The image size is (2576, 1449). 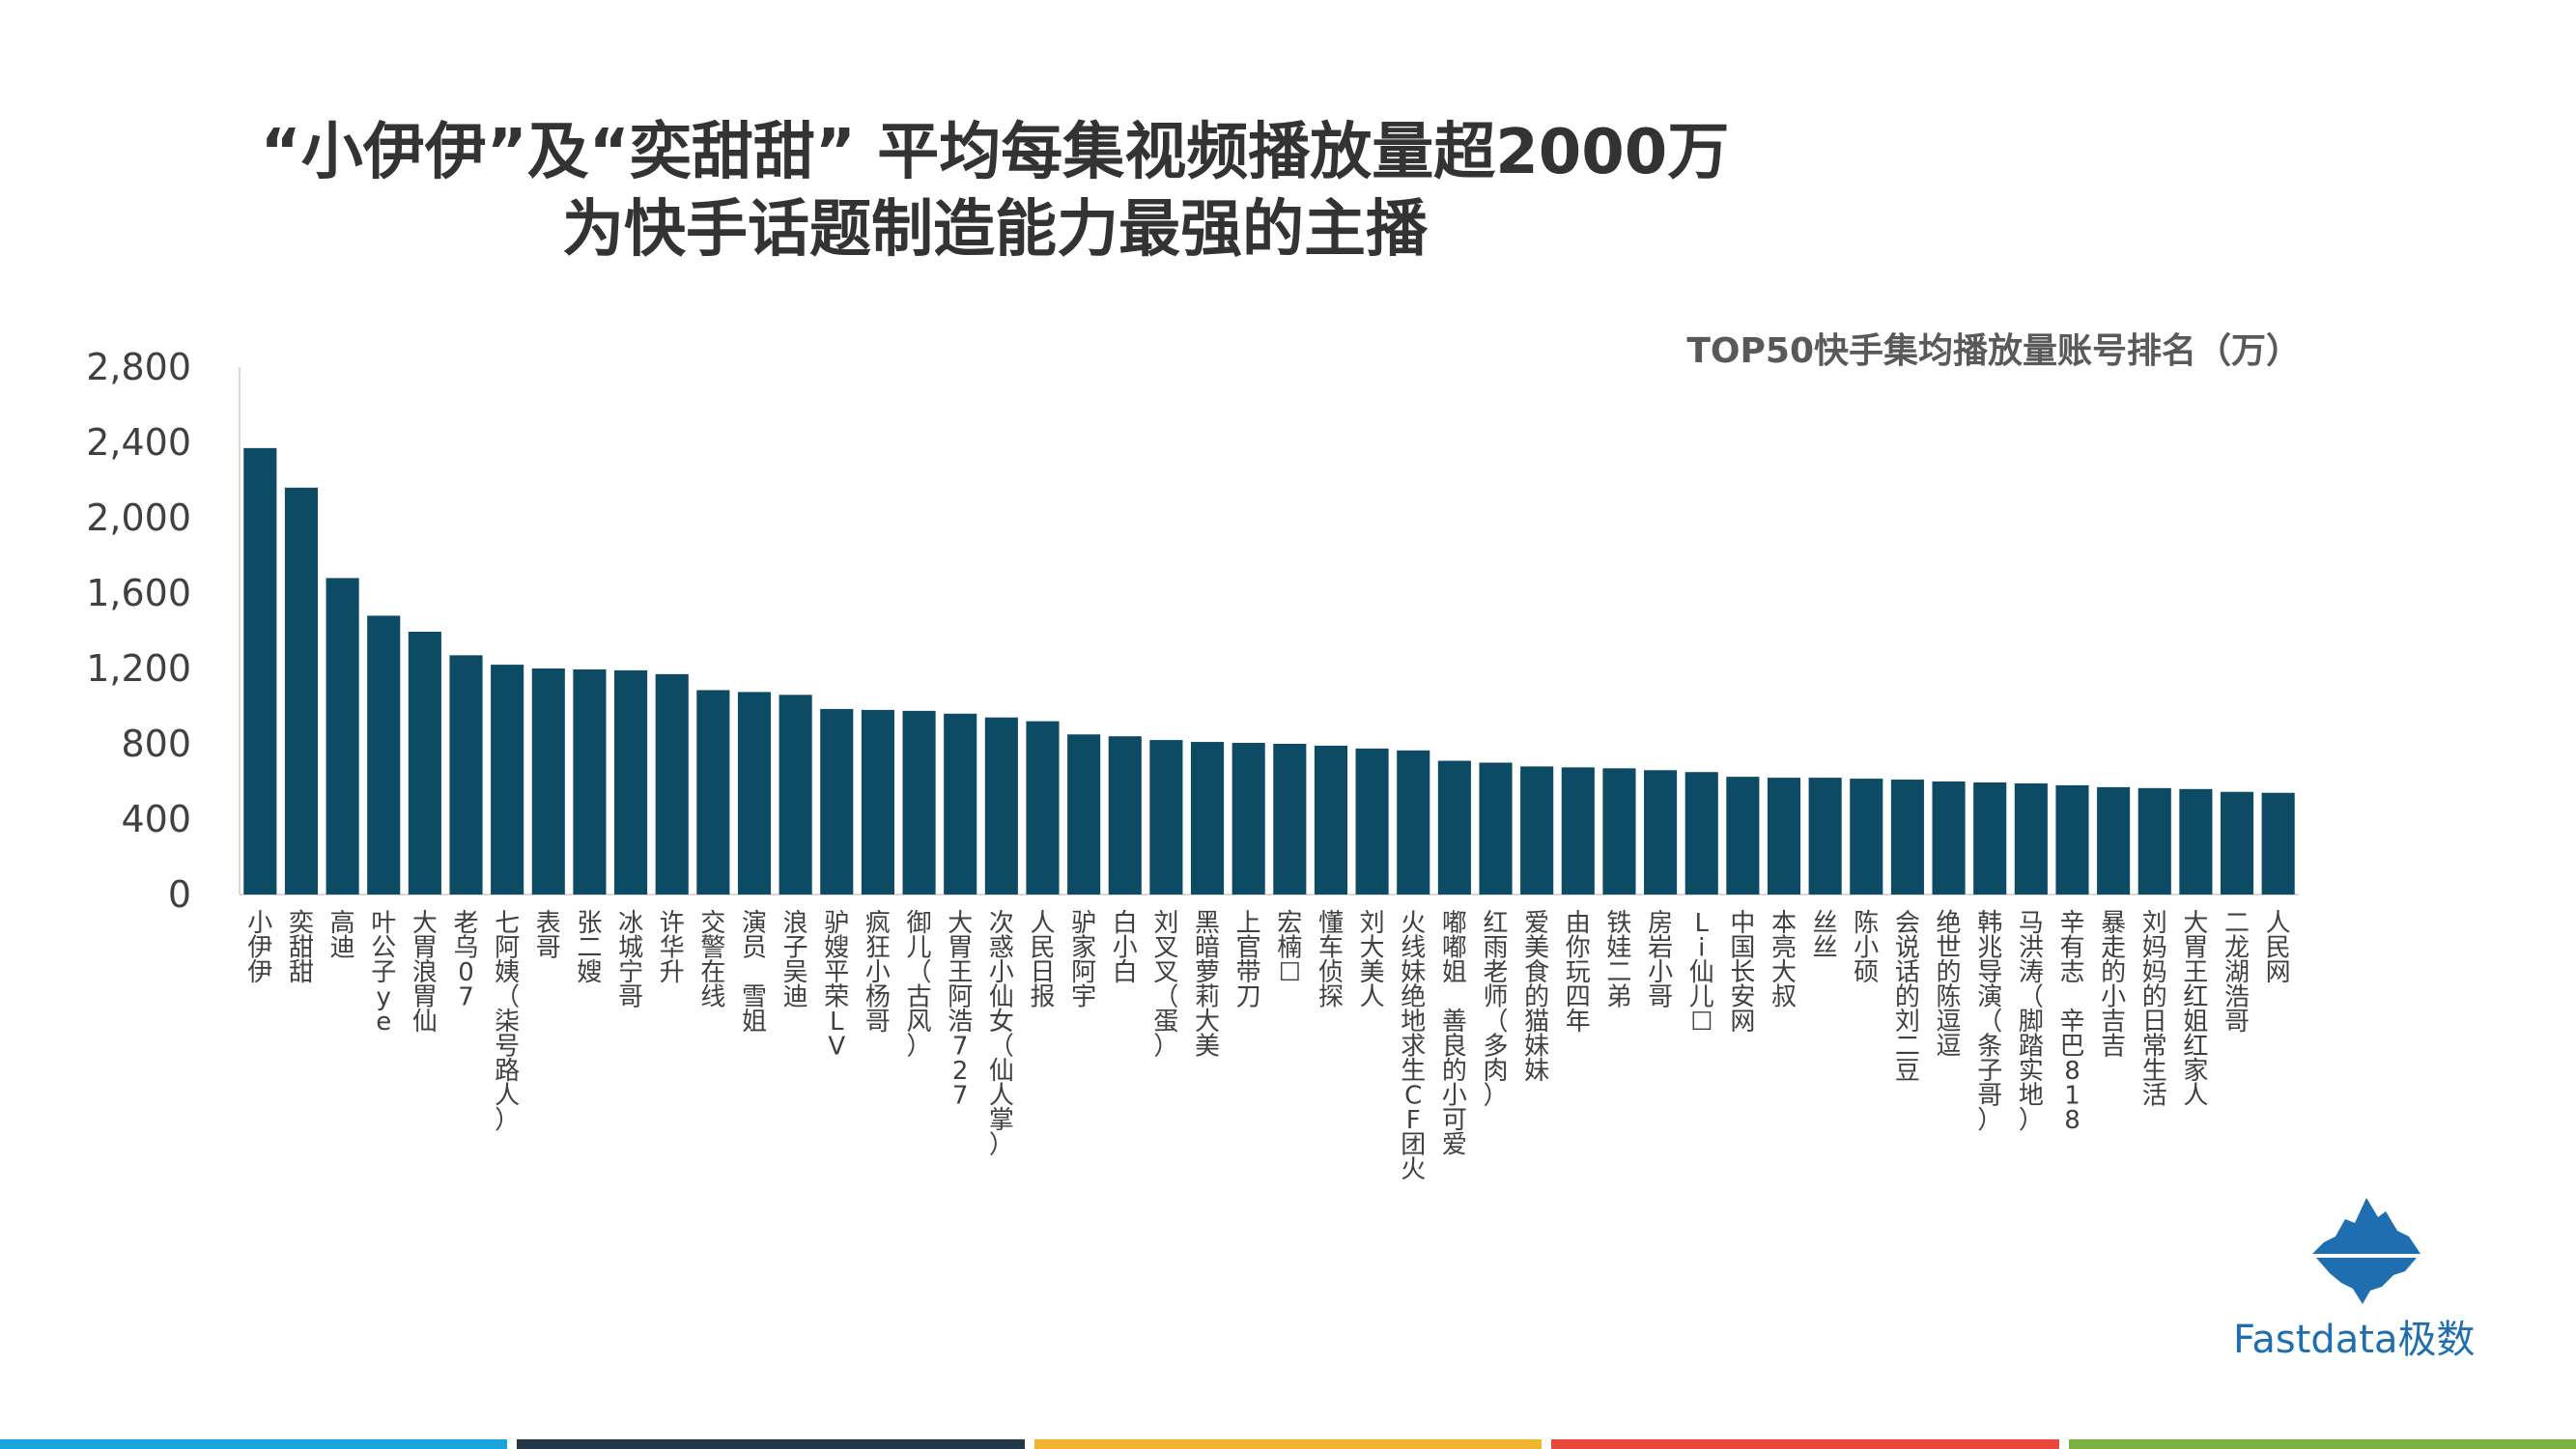 I want to click on x-tick-label: 暴走的小吉吉, so click(x=2113, y=985).